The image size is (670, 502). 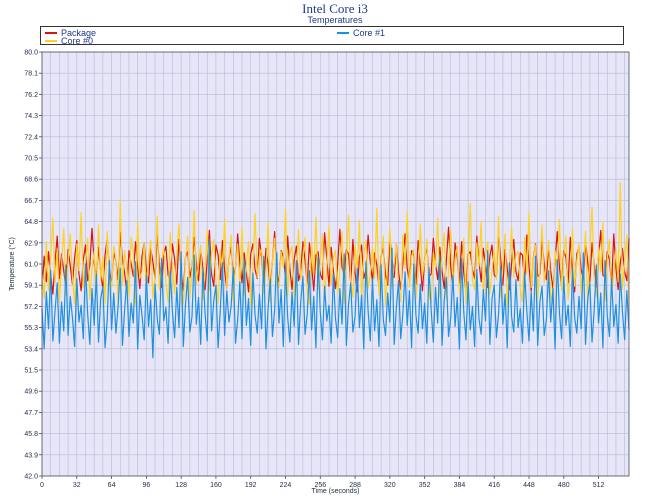 What do you see at coordinates (320, 485) in the screenshot?
I see `x-tick-label: 256` at bounding box center [320, 485].